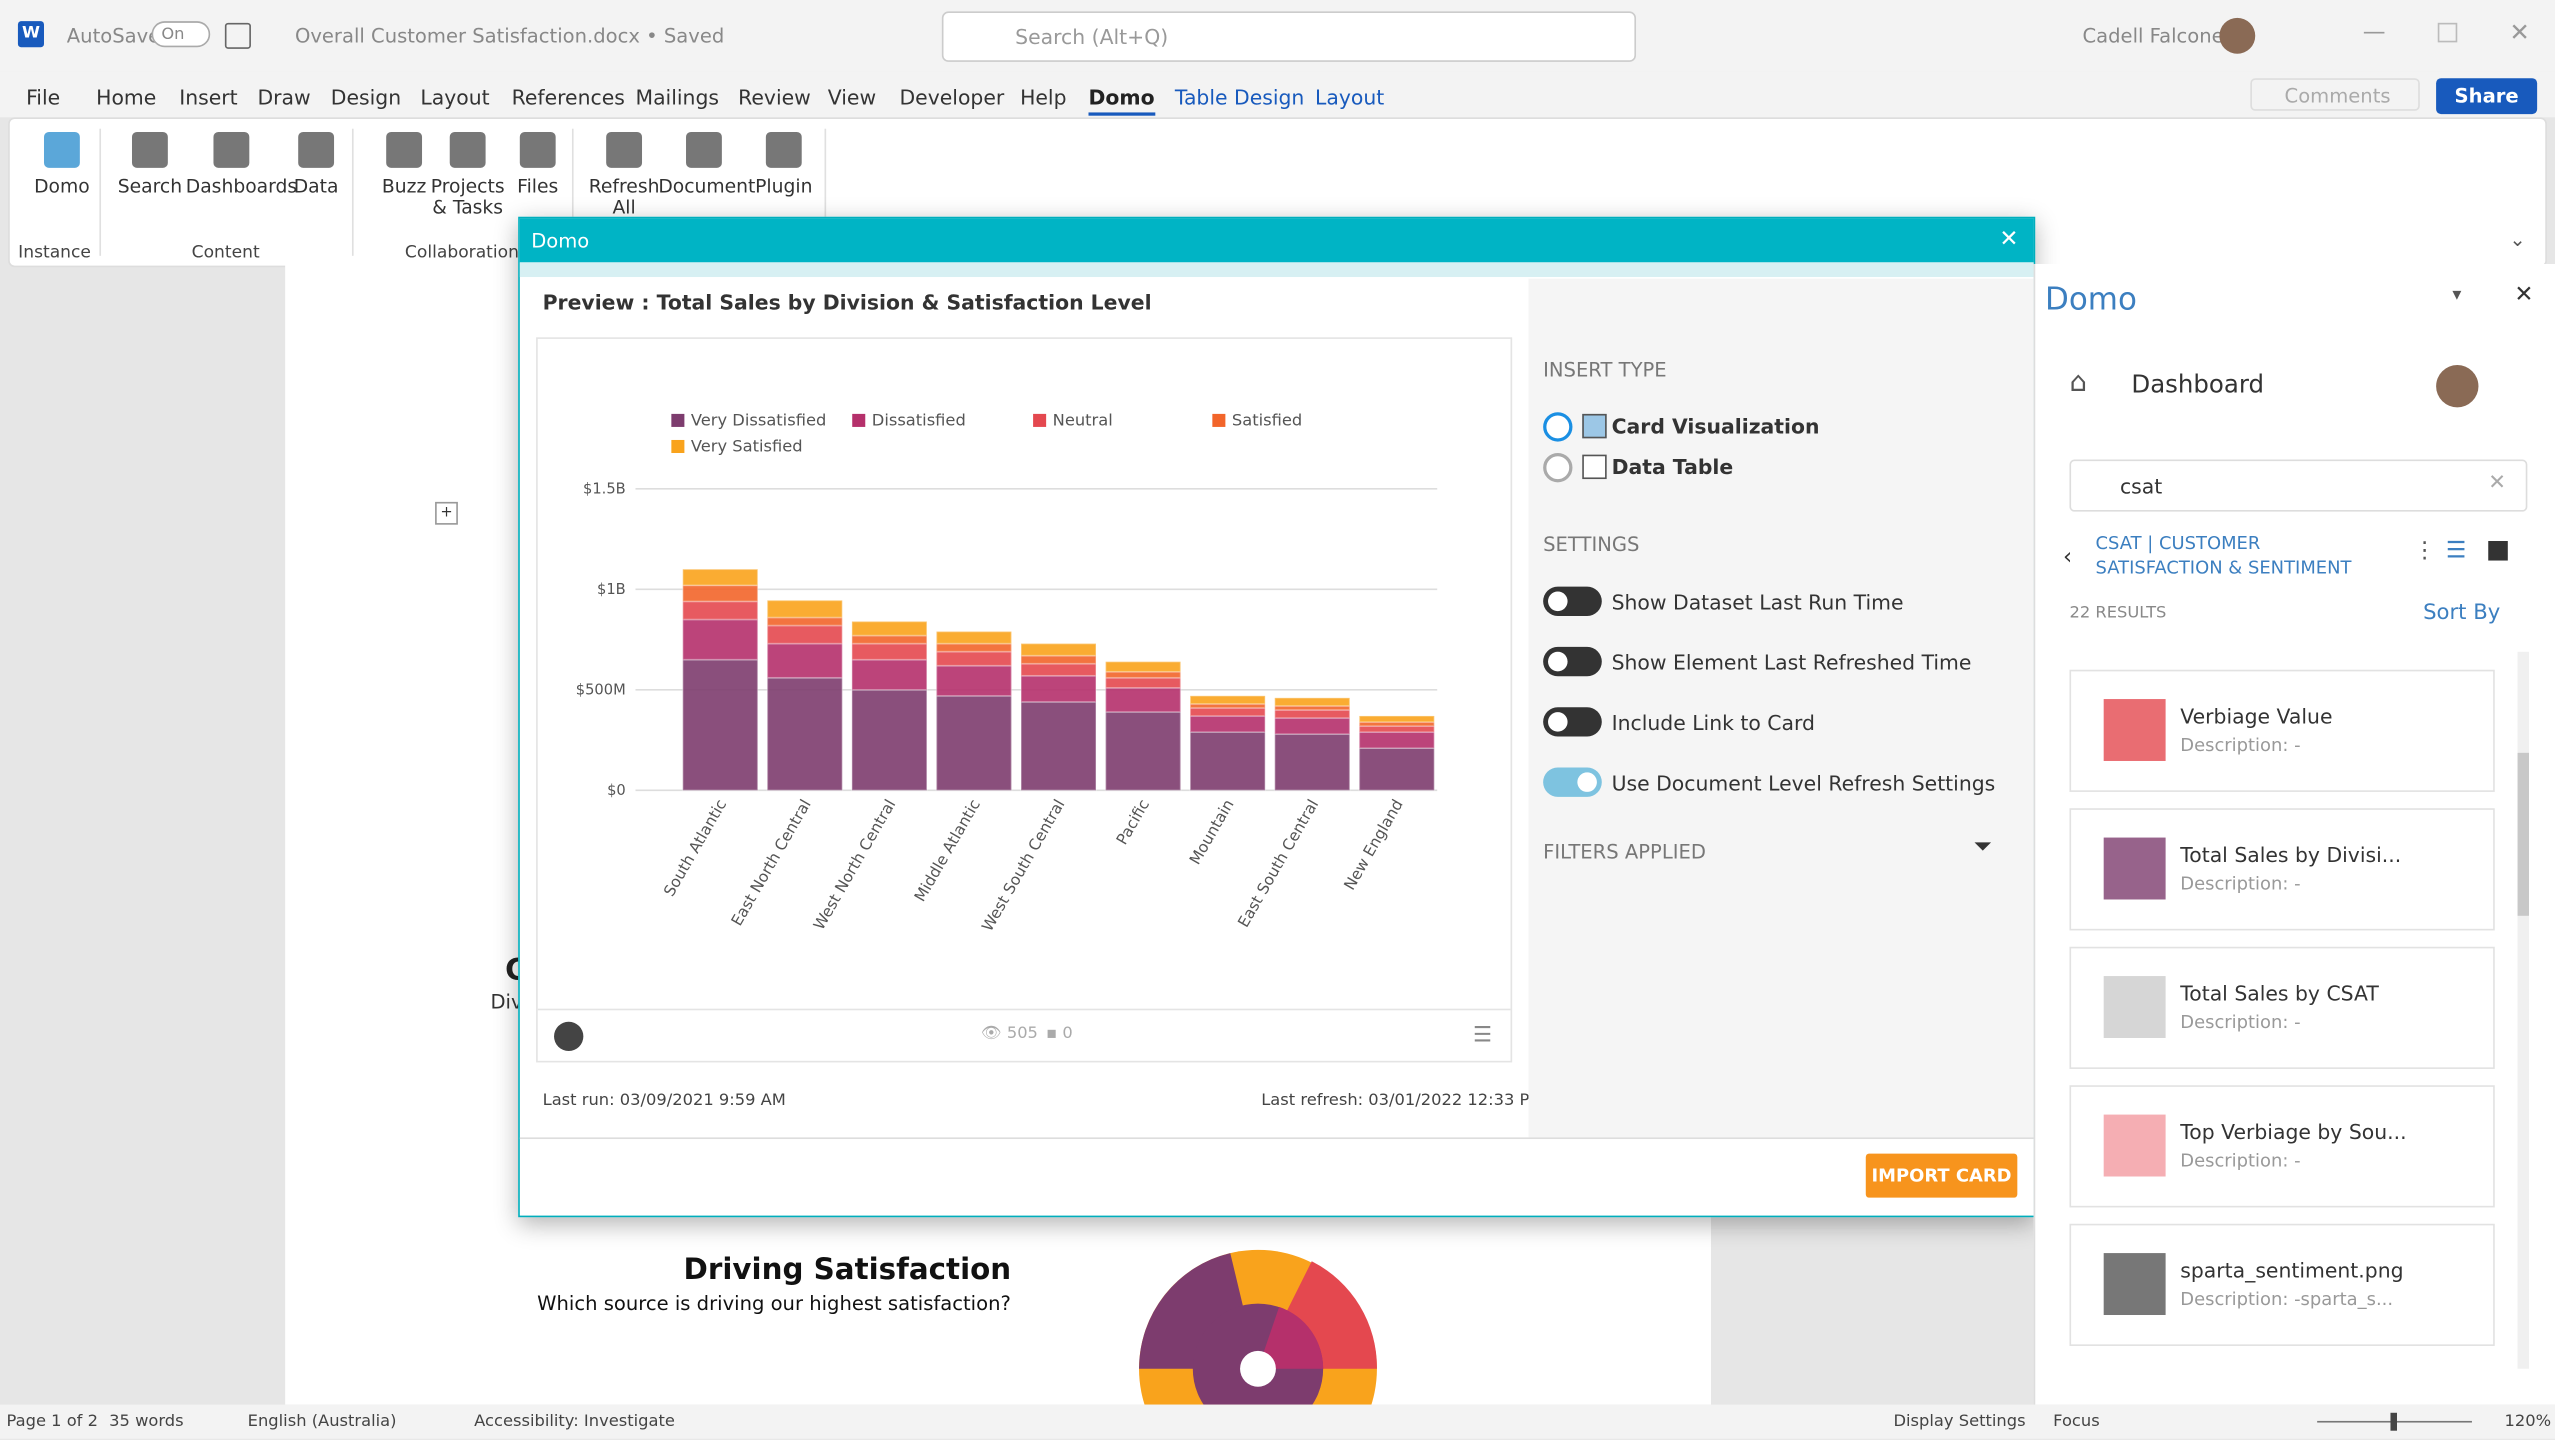 This screenshot has width=2555, height=1440. Describe the element at coordinates (2298, 485) in the screenshot. I see `panel-search: csat ✕` at that location.